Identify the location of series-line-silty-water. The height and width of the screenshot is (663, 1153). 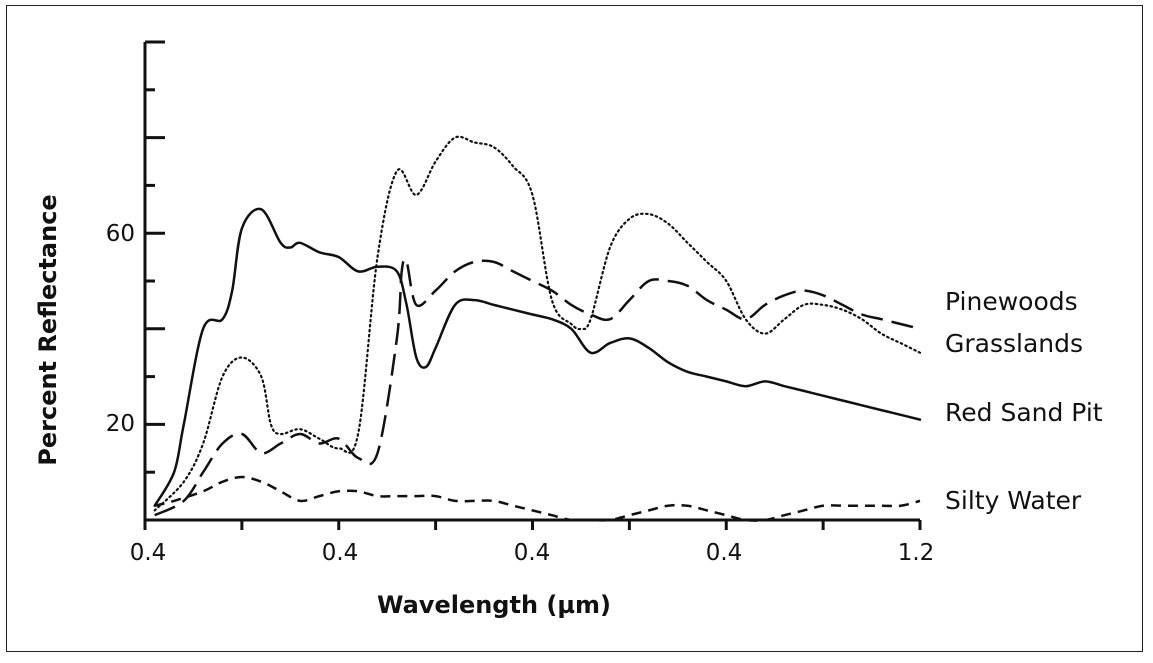
(537, 498).